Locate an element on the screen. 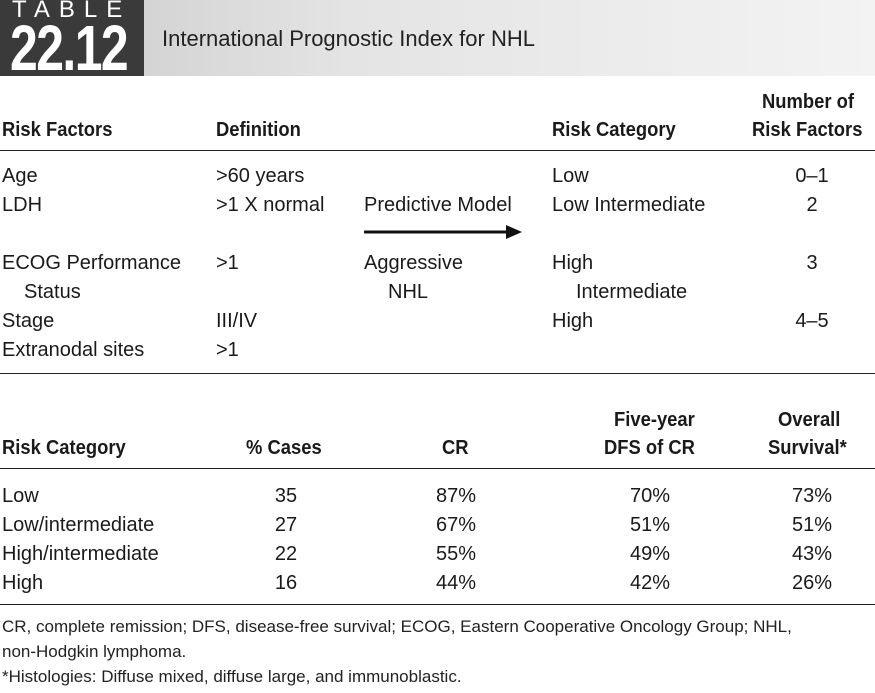 This screenshot has width=875, height=693. header-cases: % Cases is located at coordinates (284, 448).